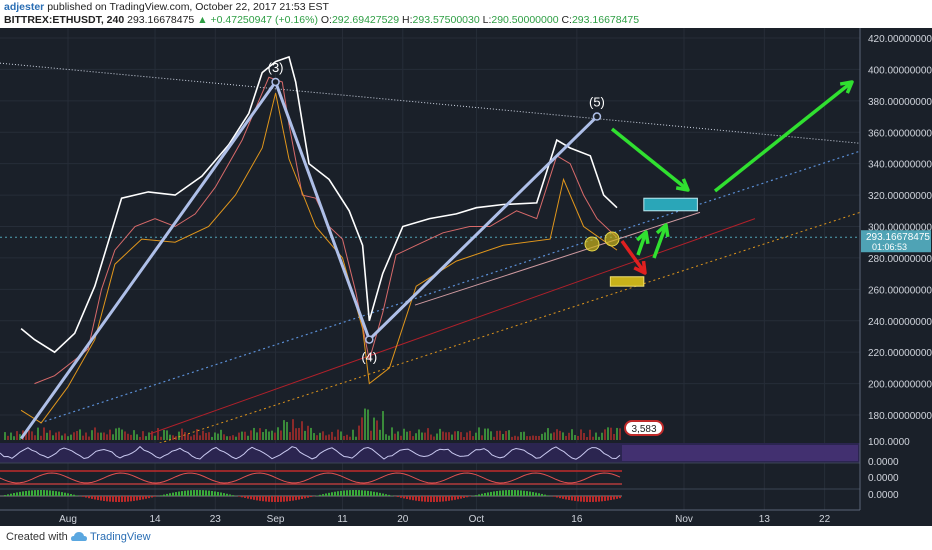 The image size is (932, 550). What do you see at coordinates (633, 257) in the screenshot?
I see `arrow-drop` at bounding box center [633, 257].